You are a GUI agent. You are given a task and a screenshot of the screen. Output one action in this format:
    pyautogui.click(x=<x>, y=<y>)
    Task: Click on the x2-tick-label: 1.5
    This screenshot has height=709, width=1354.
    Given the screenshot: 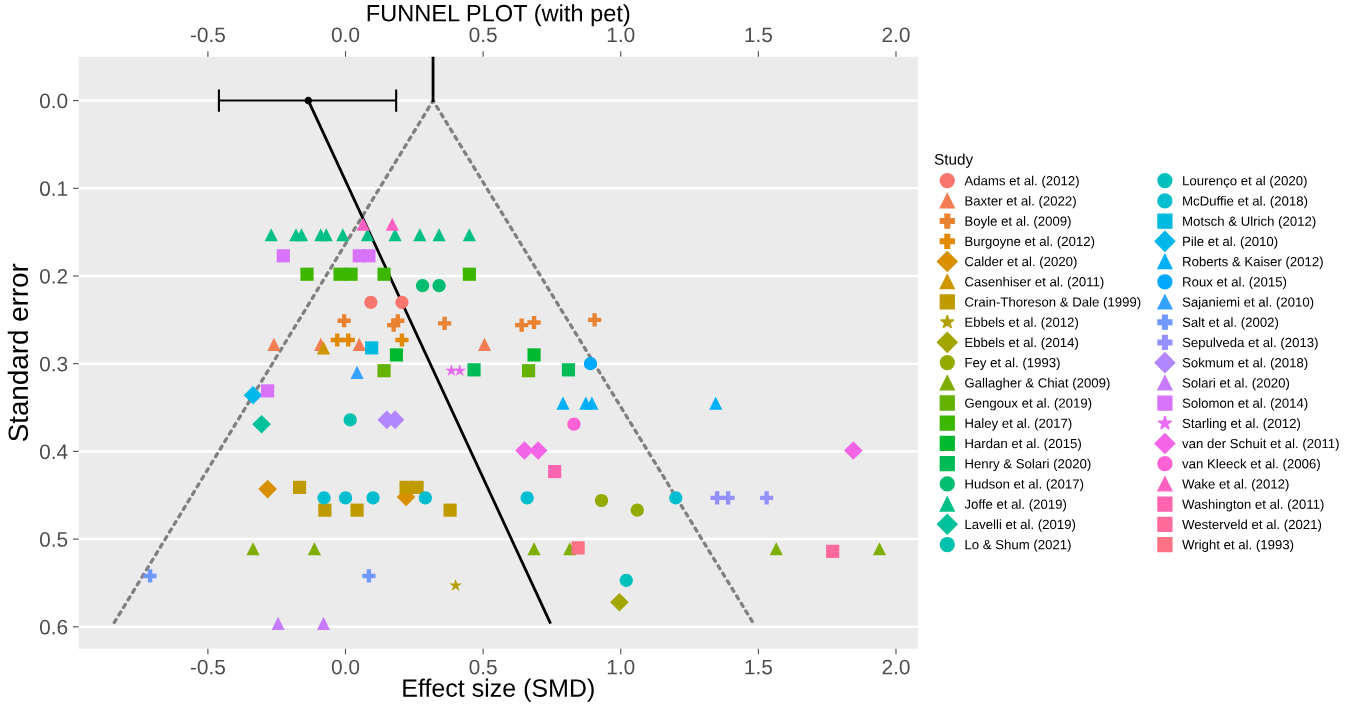 What is the action you would take?
    pyautogui.click(x=758, y=35)
    